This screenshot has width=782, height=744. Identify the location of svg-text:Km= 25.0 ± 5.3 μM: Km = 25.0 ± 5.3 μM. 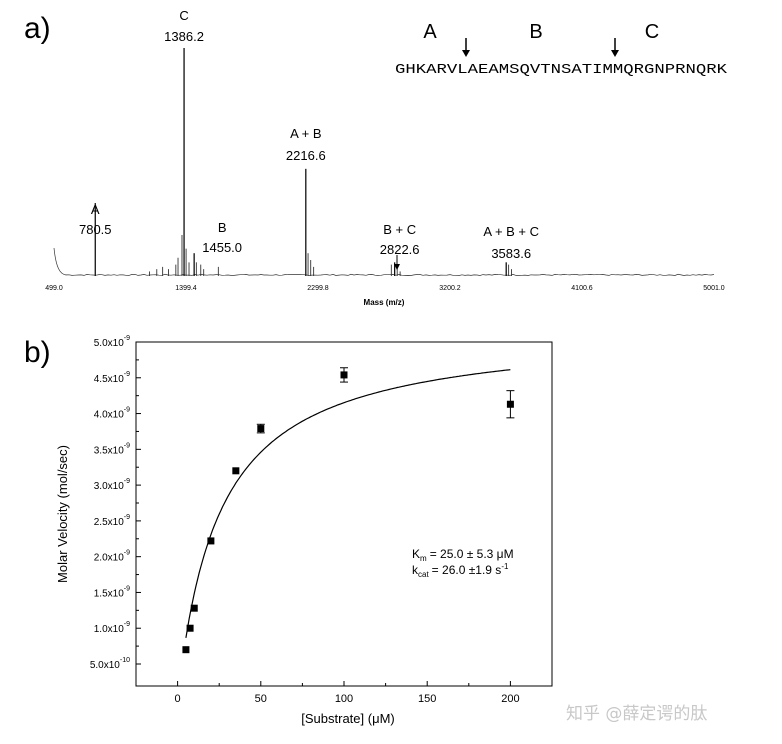
(463, 555).